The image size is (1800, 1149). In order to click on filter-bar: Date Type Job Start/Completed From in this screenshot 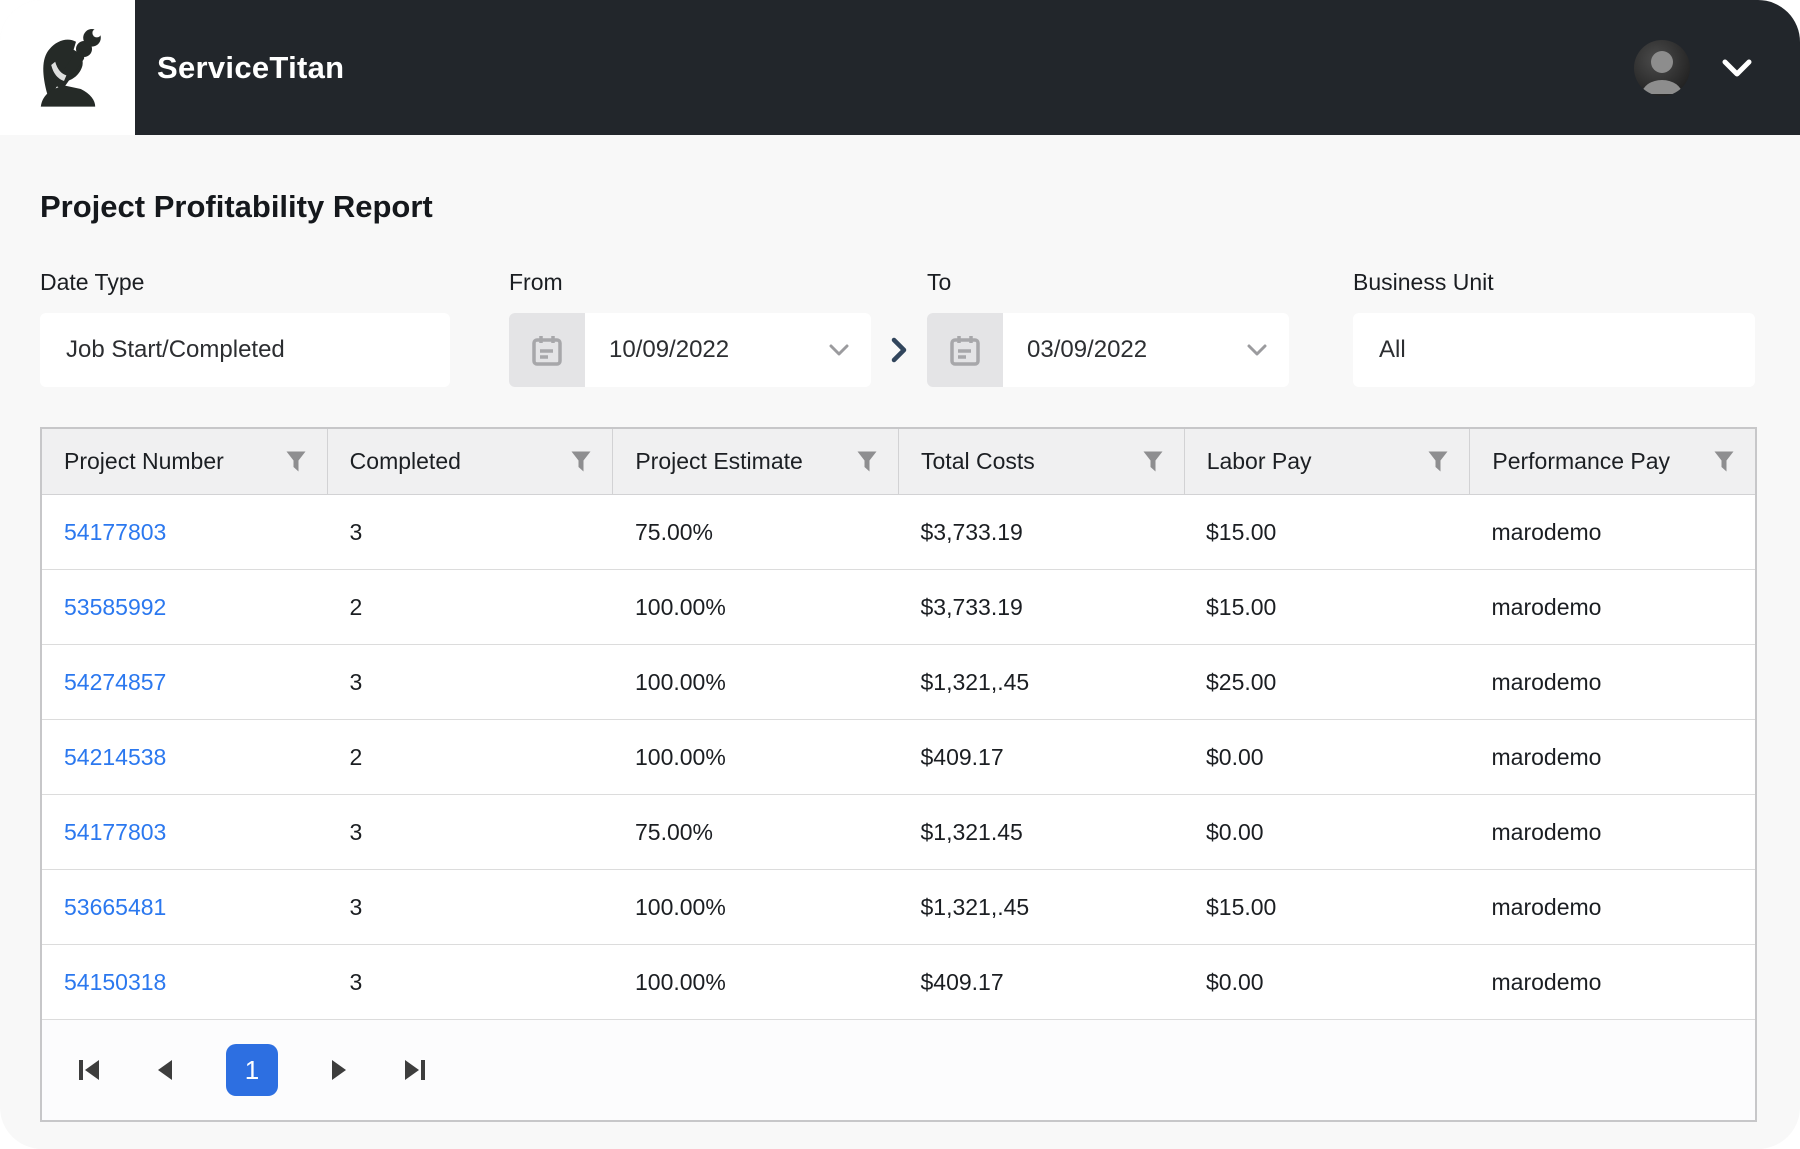, I will do `click(898, 328)`.